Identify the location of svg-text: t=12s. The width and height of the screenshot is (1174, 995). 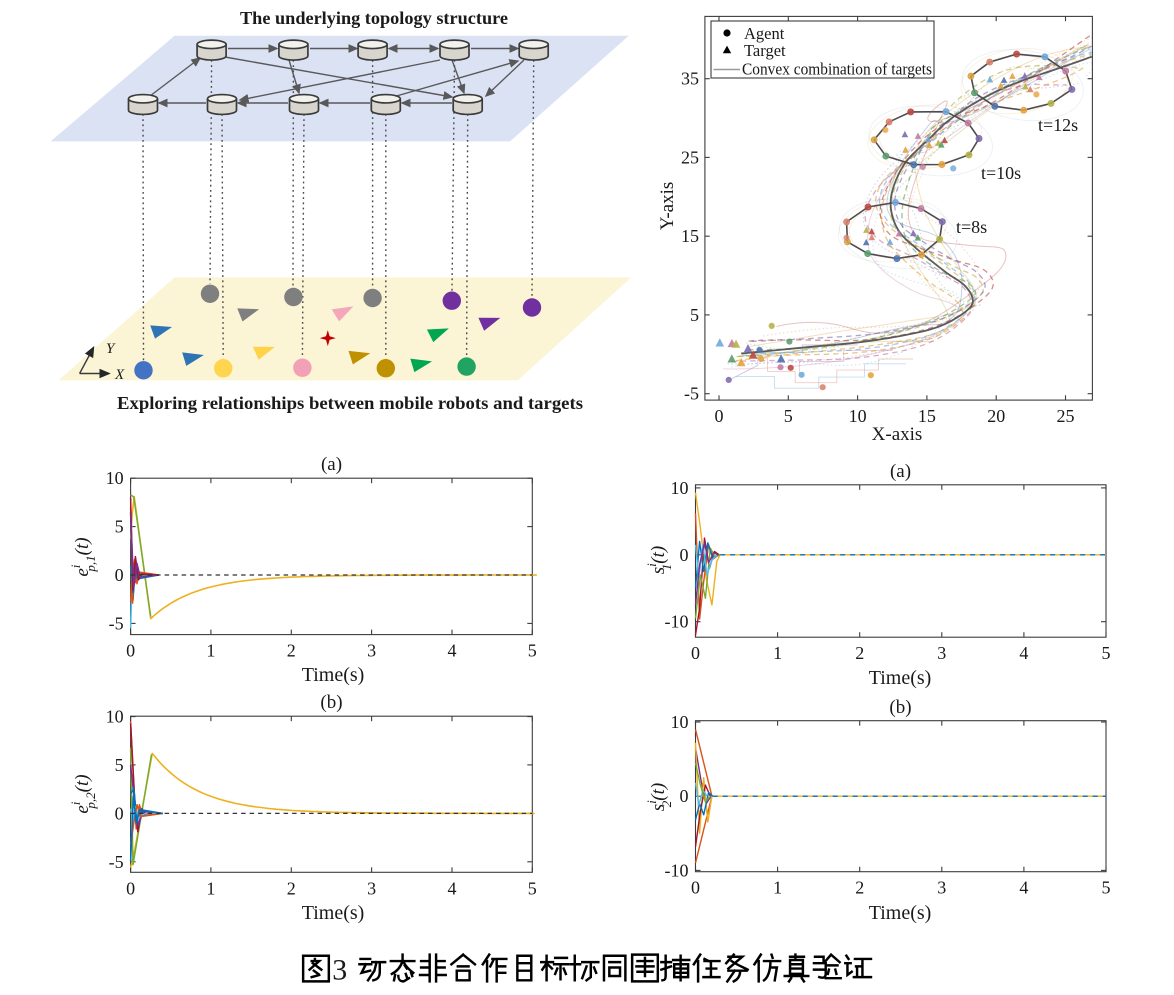
(1058, 125).